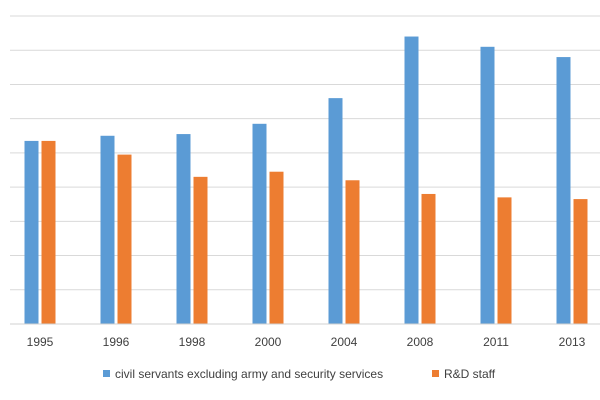 This screenshot has height=400, width=600. Describe the element at coordinates (470, 374) in the screenshot. I see `legend-label-rd-staff: R&D staff` at that location.